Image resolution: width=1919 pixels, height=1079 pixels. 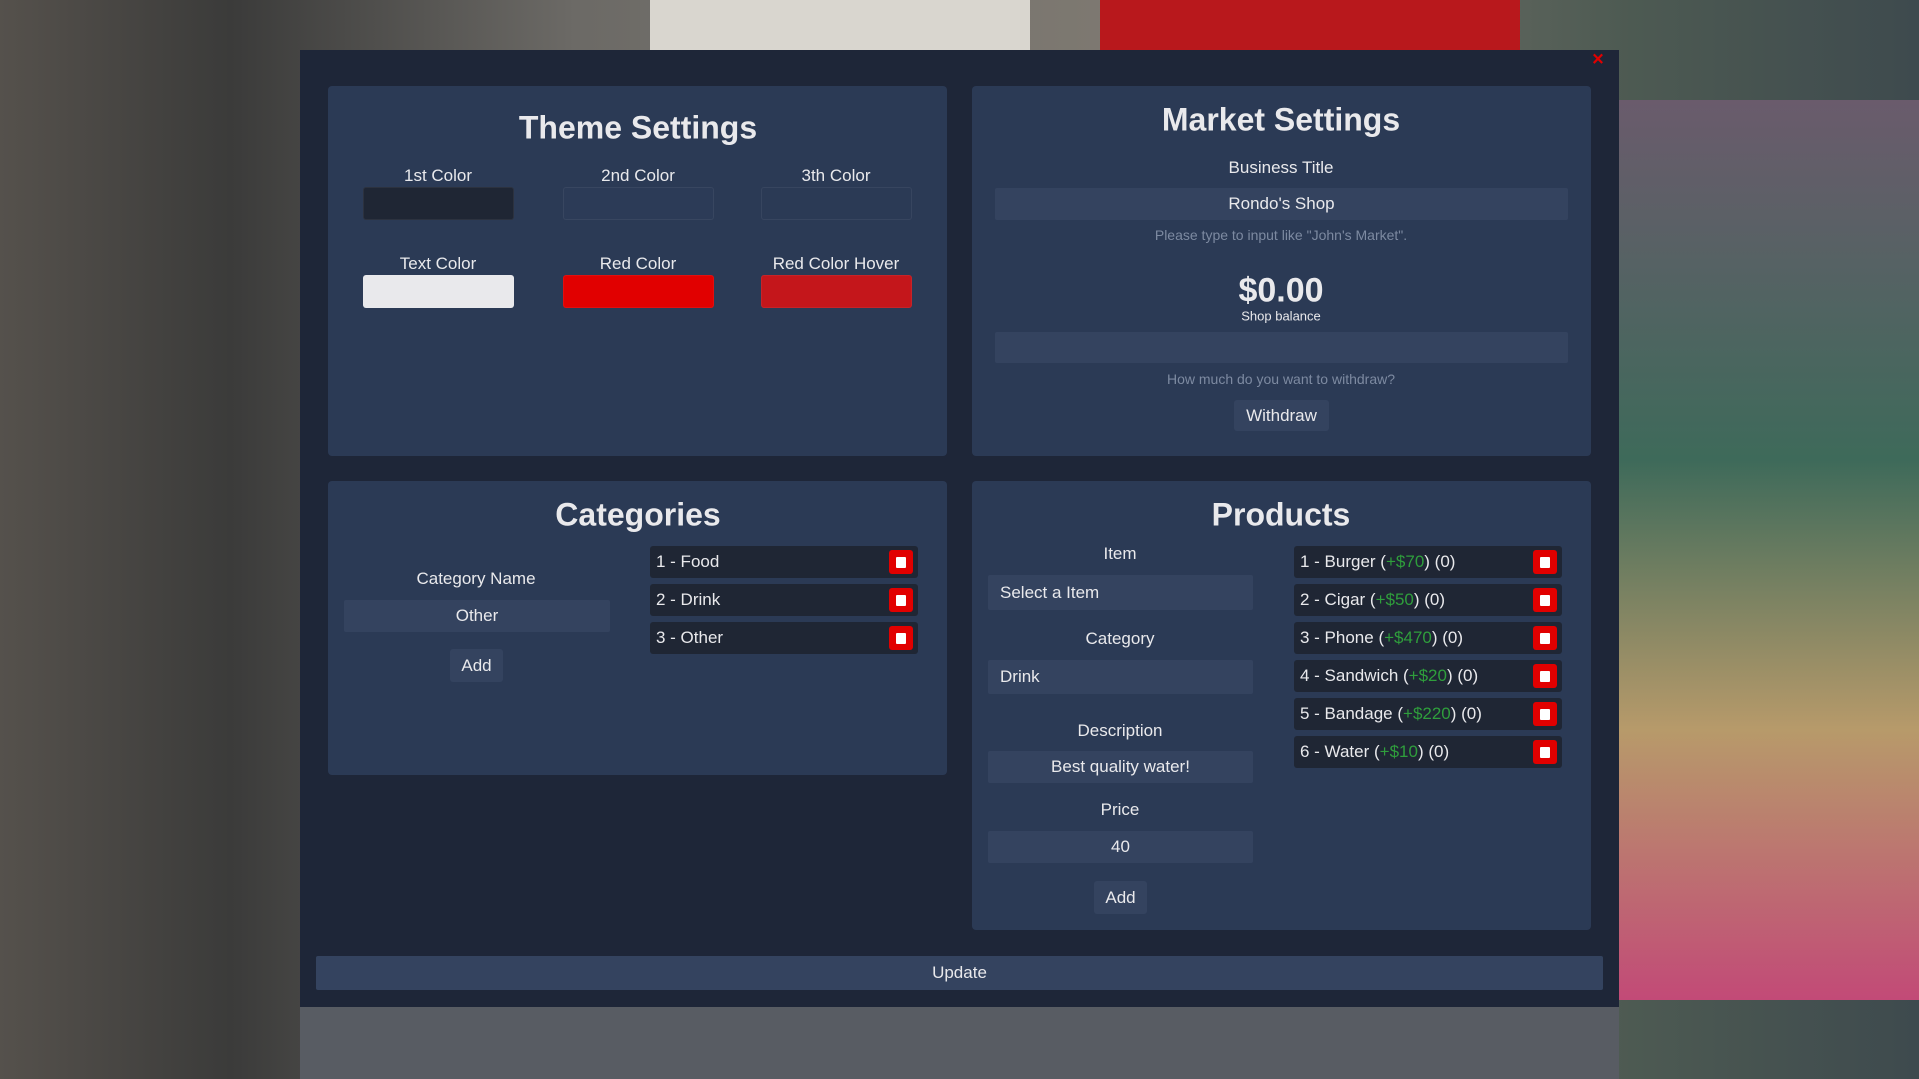 I want to click on color-label: Text Color, so click(x=438, y=263).